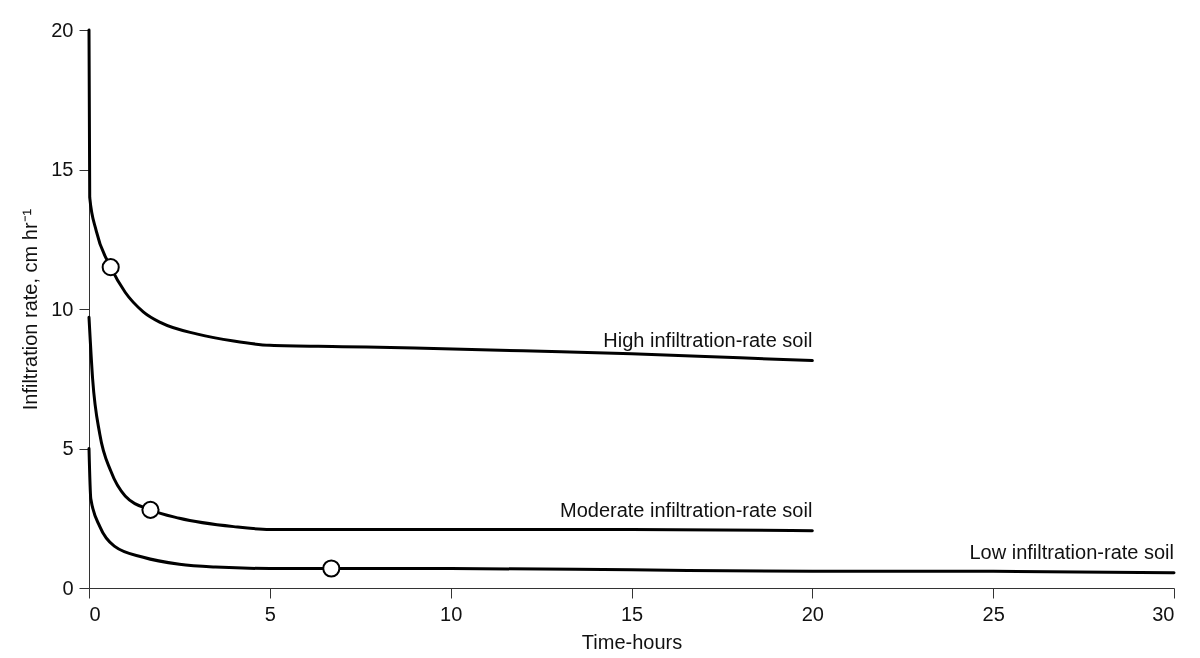  What do you see at coordinates (812, 613) in the screenshot?
I see `x-tick-label: 20` at bounding box center [812, 613].